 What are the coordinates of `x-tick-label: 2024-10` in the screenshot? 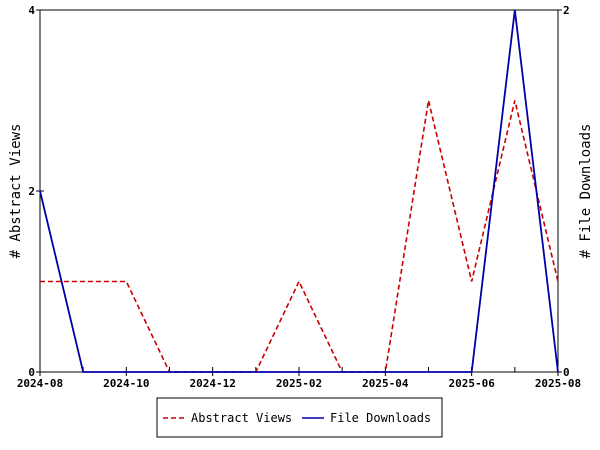 It's located at (126, 383).